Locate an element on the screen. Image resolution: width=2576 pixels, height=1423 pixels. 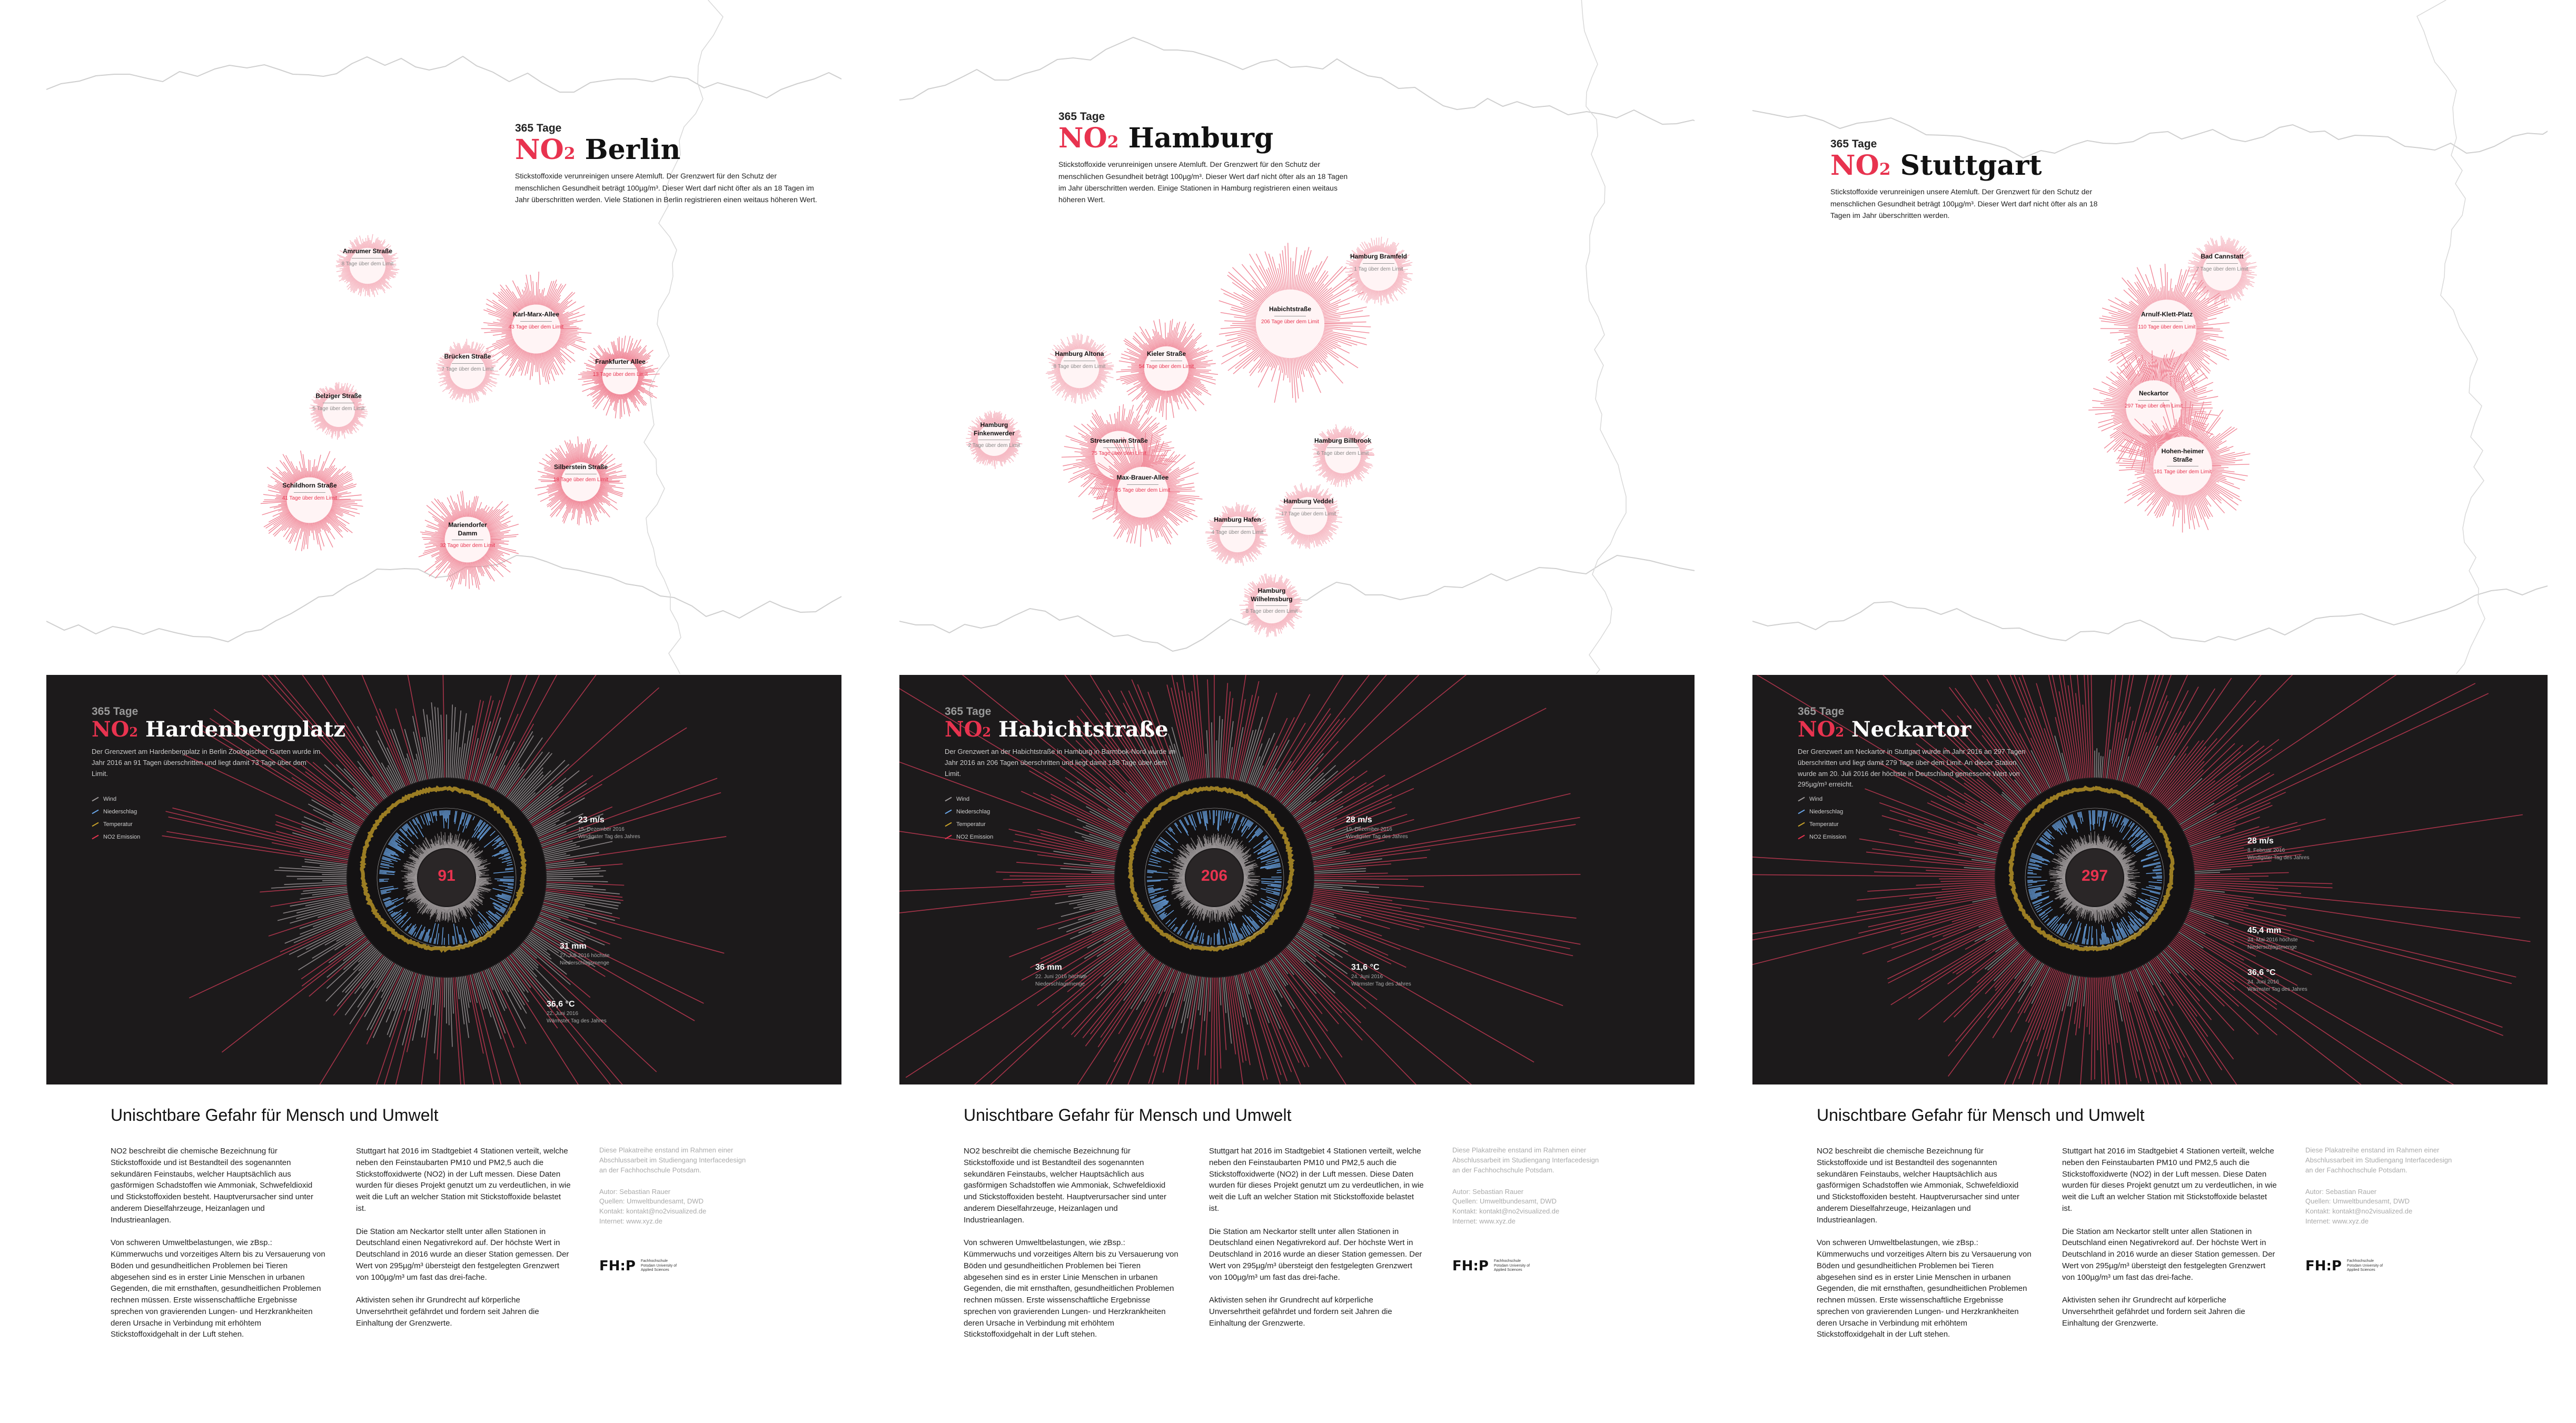
station-label: Kieler Straße 54 Tage über dem Limit is located at coordinates (1166, 360).